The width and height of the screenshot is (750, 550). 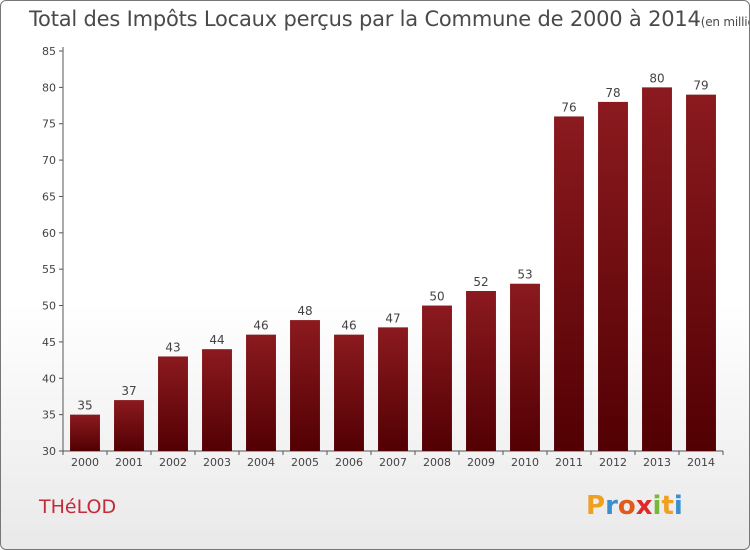 What do you see at coordinates (49, 51) in the screenshot?
I see `y-tick-label: 85` at bounding box center [49, 51].